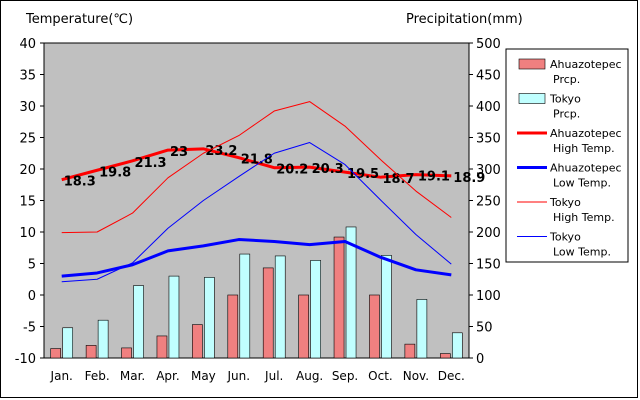 This screenshot has height=400, width=640. What do you see at coordinates (469, 178) in the screenshot?
I see `data-label: 18.9` at bounding box center [469, 178].